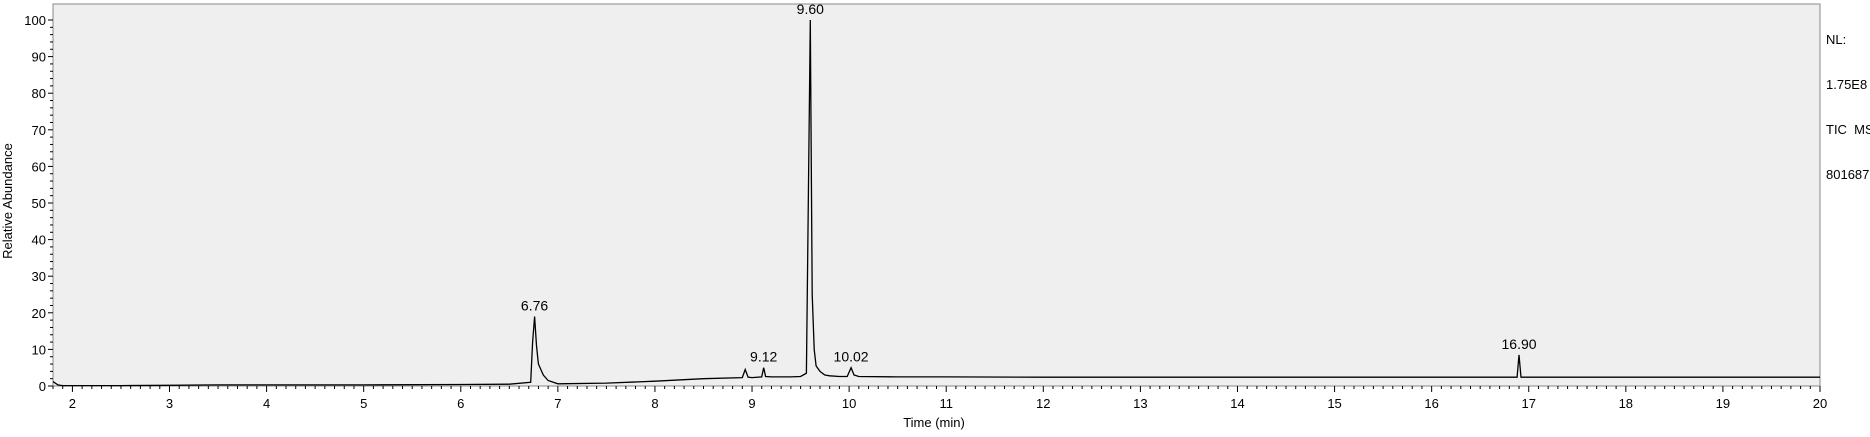  I want to click on x-tick-label: 10, so click(849, 403).